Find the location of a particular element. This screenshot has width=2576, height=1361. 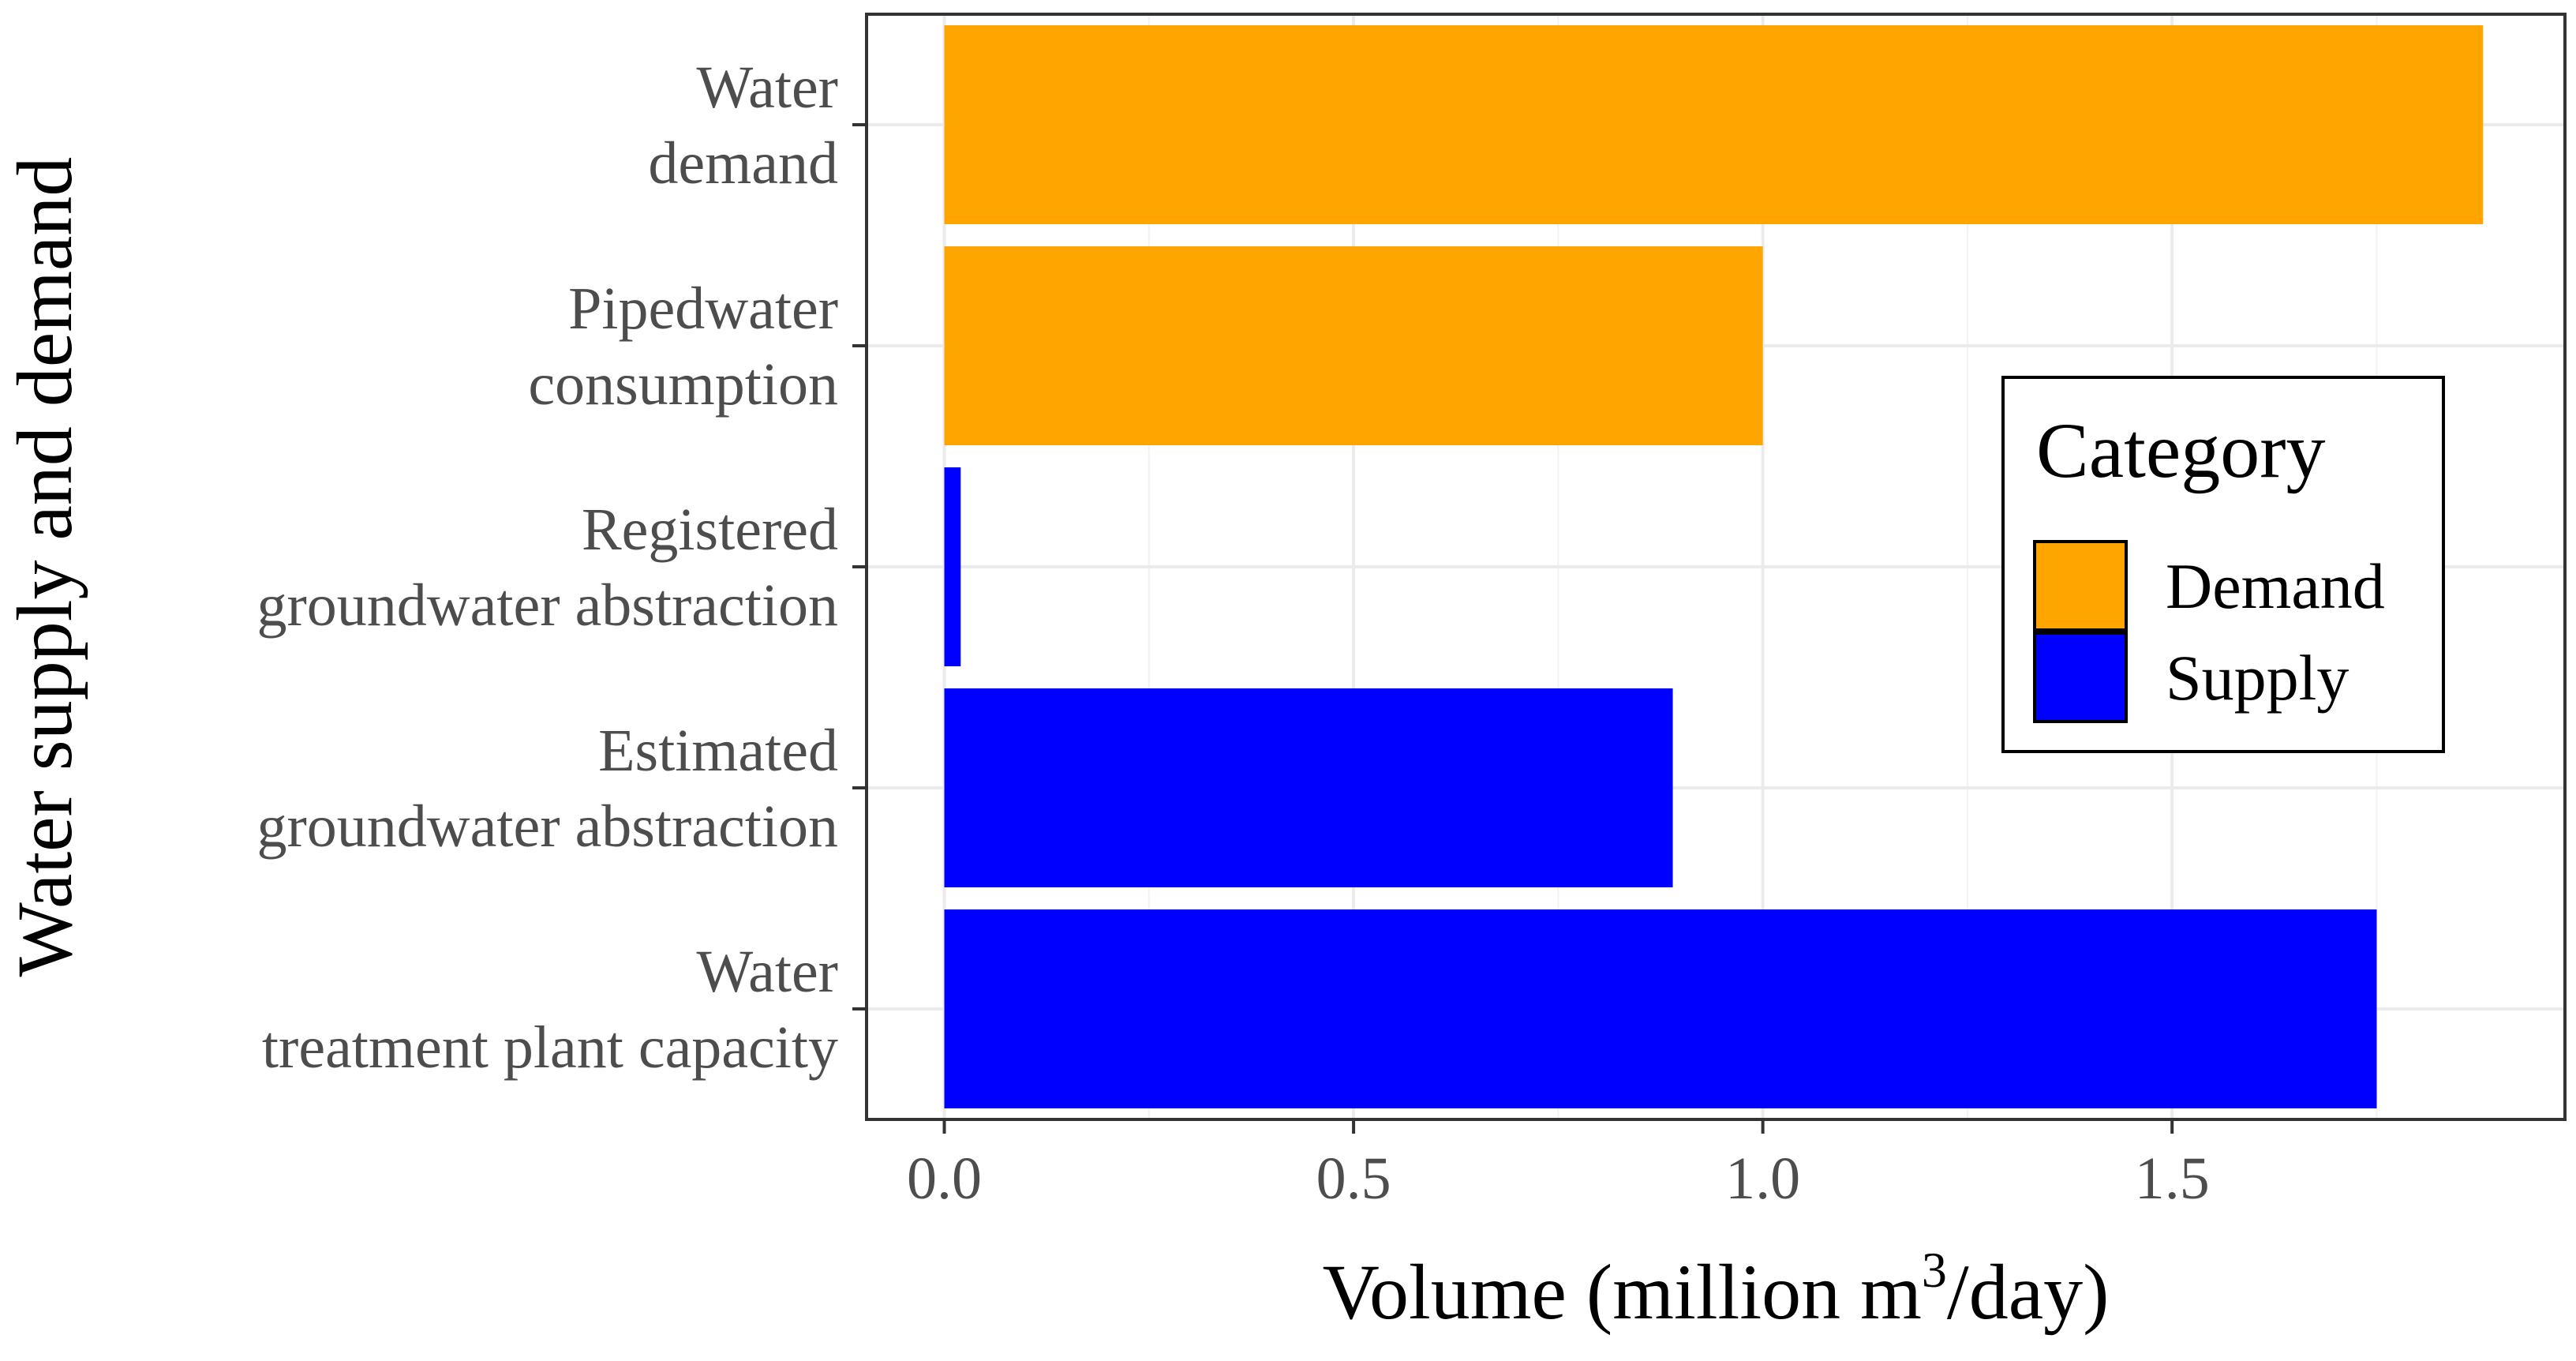

legend: Category Demand Supply is located at coordinates (2223, 564).